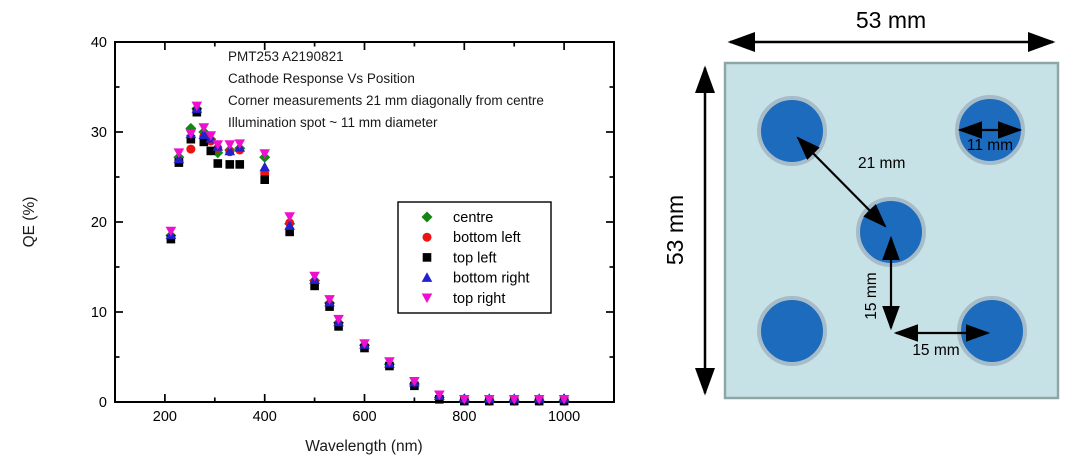  What do you see at coordinates (992, 331) in the screenshot?
I see `spot-bottom-right` at bounding box center [992, 331].